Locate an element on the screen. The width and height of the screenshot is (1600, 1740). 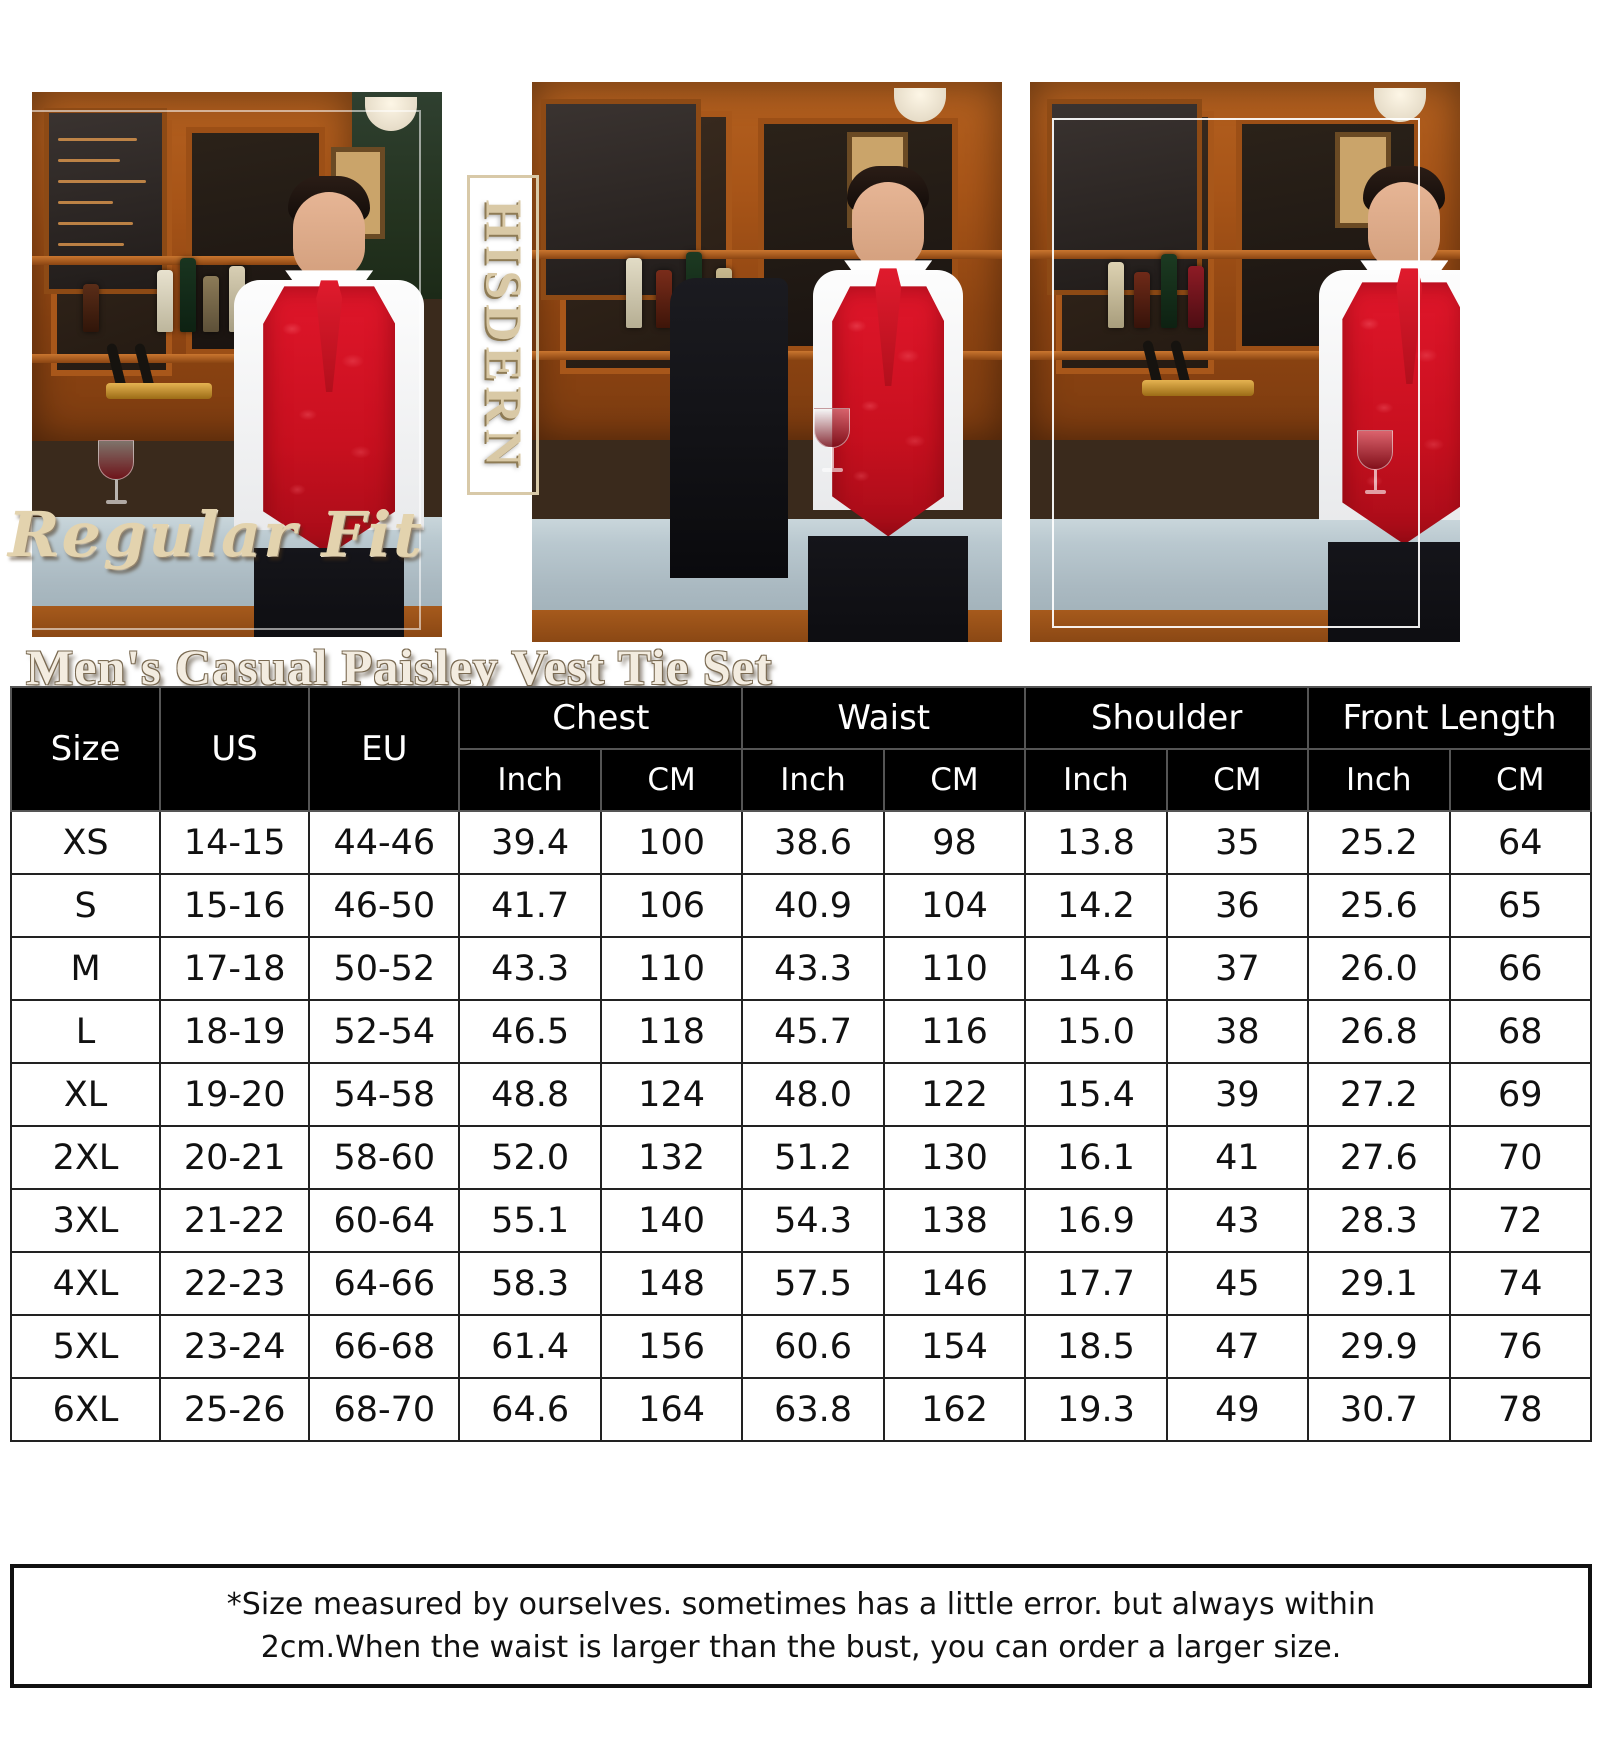
cell-value: 35 is located at coordinates (1237, 842).